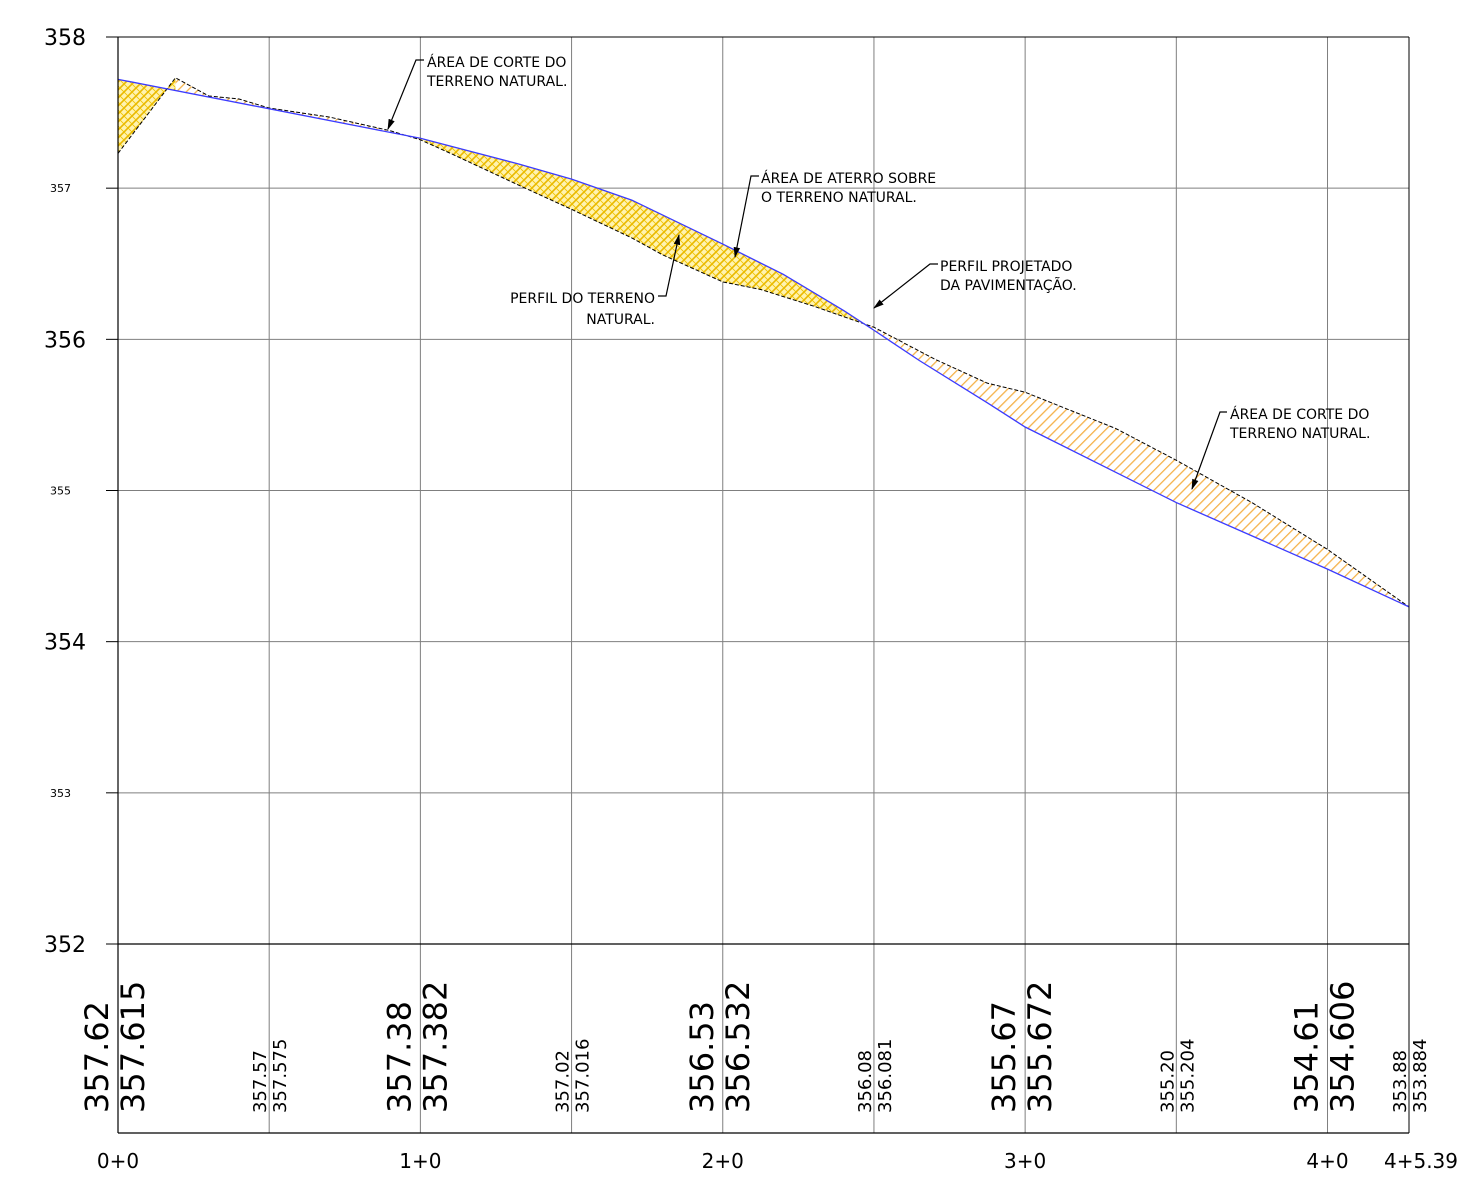 Image resolution: width=1470 pixels, height=1177 pixels. What do you see at coordinates (405, 95) in the screenshot?
I see `cut-area-1-leader` at bounding box center [405, 95].